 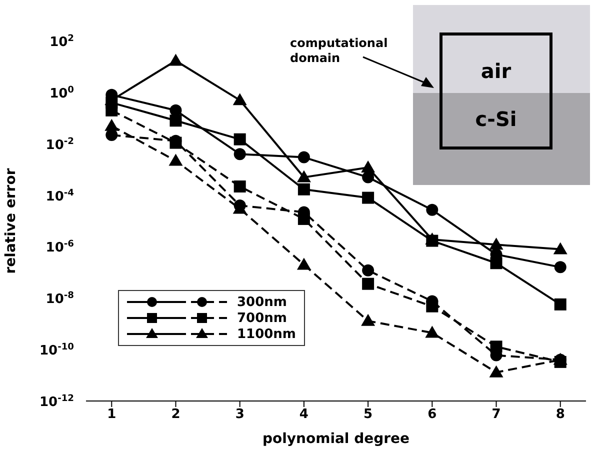 What do you see at coordinates (368, 414) in the screenshot?
I see `x-tick-label: 5` at bounding box center [368, 414].